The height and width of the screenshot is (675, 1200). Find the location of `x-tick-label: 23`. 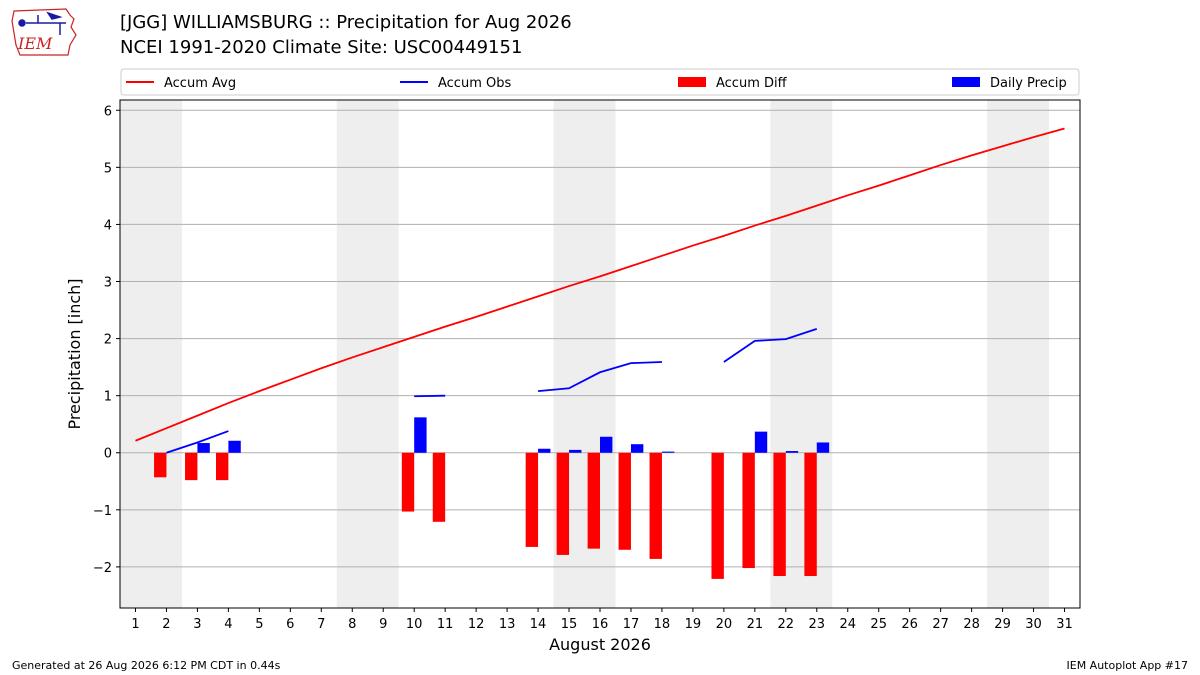

x-tick-label: 23 is located at coordinates (817, 624).